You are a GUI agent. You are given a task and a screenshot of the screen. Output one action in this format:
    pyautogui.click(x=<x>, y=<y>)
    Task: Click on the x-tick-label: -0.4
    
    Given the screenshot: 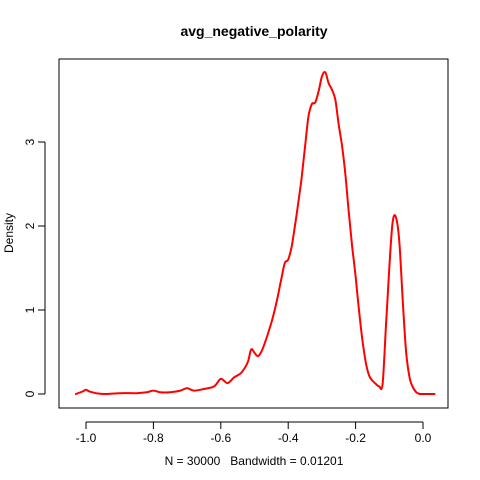 What is the action you would take?
    pyautogui.click(x=288, y=438)
    